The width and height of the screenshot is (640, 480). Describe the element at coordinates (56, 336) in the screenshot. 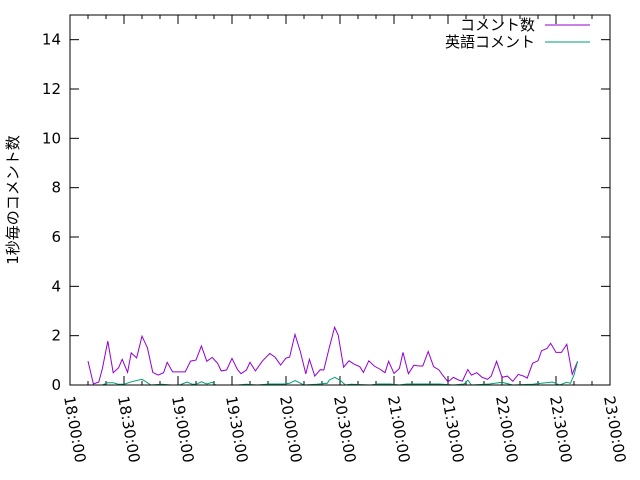

I see `y-tick-label: 2` at that location.